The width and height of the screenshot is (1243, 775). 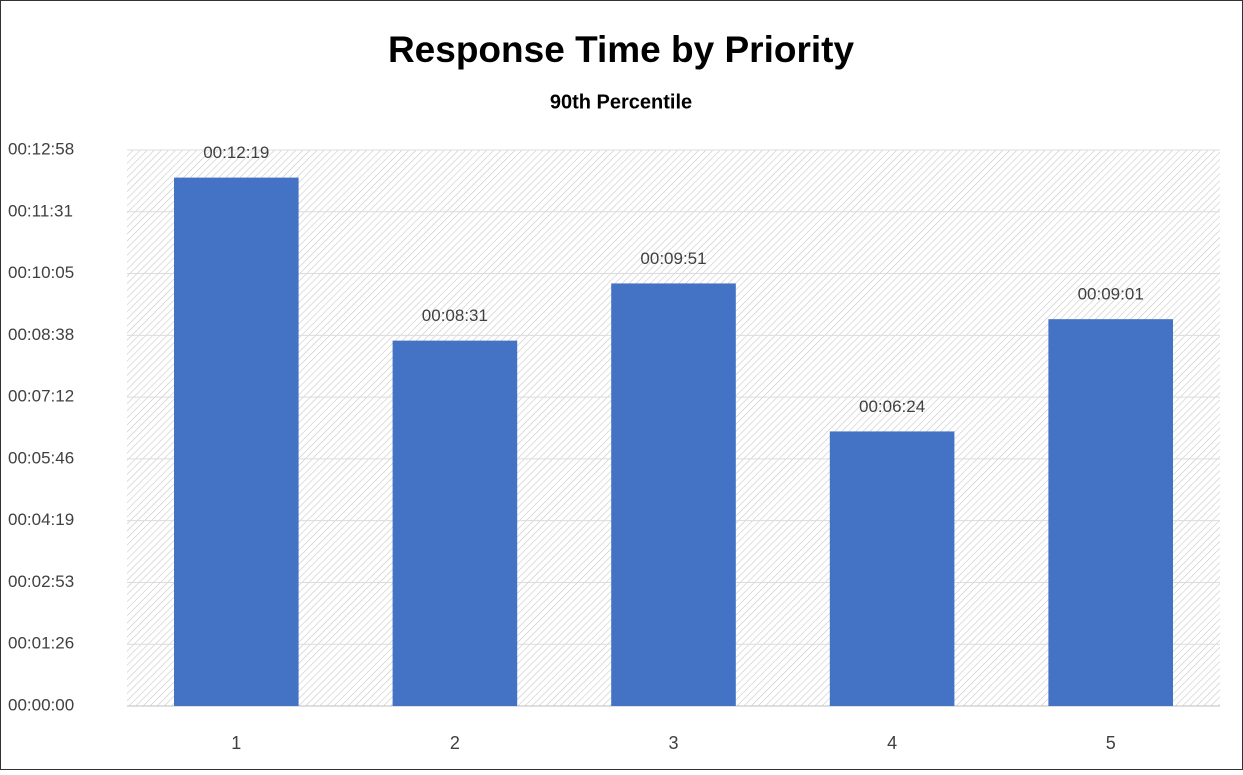 What do you see at coordinates (236, 152) in the screenshot?
I see `data-label: 00:12:19` at bounding box center [236, 152].